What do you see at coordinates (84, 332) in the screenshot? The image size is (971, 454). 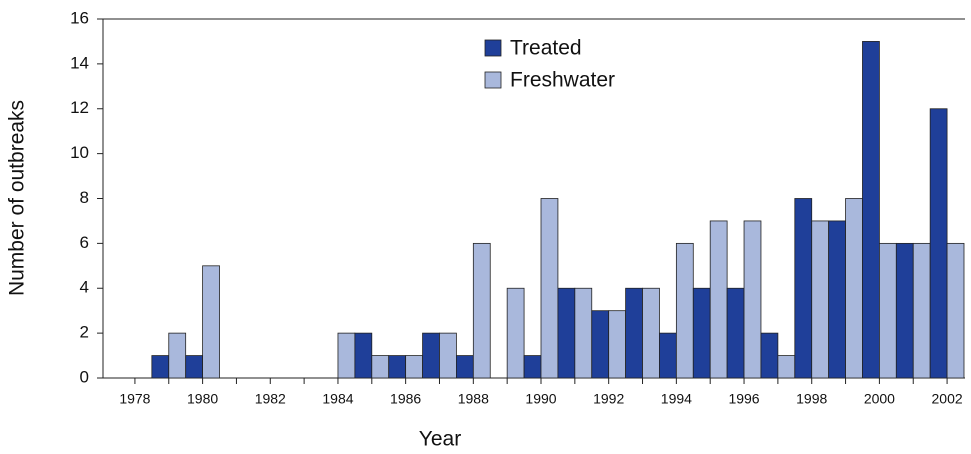 I see `y-tick-label: 2` at bounding box center [84, 332].